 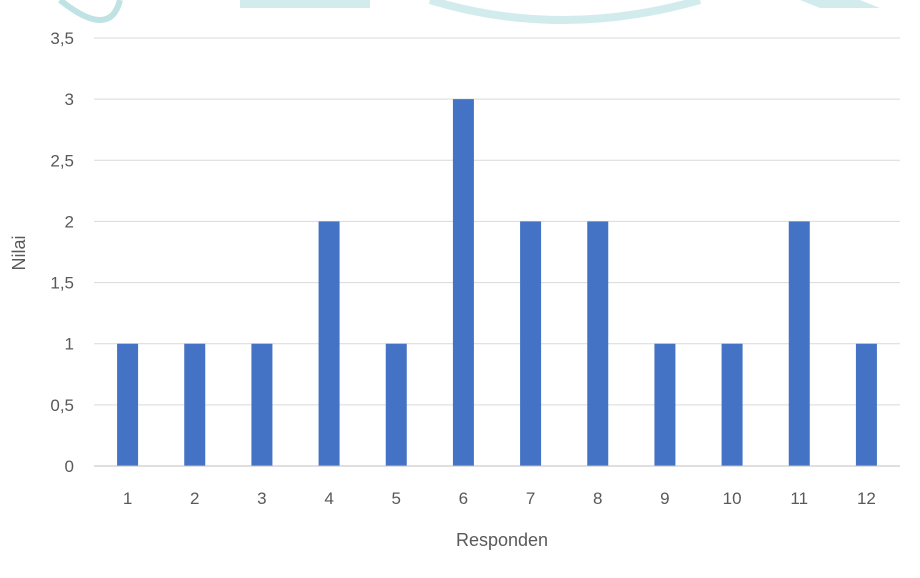 What do you see at coordinates (62, 283) in the screenshot?
I see `y-tick-label: 1,5` at bounding box center [62, 283].